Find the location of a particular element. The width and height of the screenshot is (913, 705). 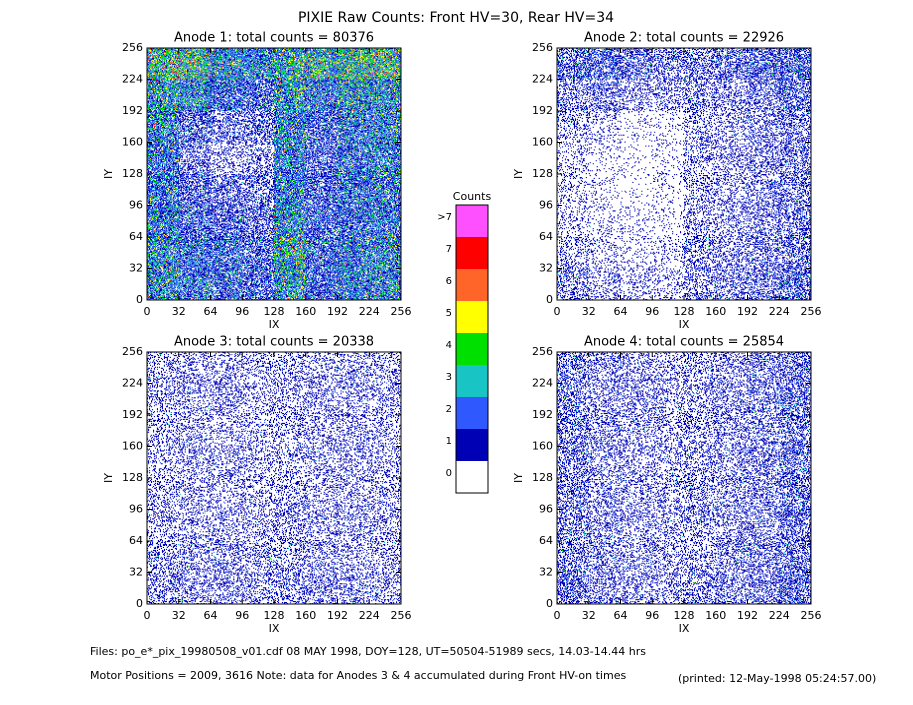

x-tick-label: 0 is located at coordinates (147, 615).